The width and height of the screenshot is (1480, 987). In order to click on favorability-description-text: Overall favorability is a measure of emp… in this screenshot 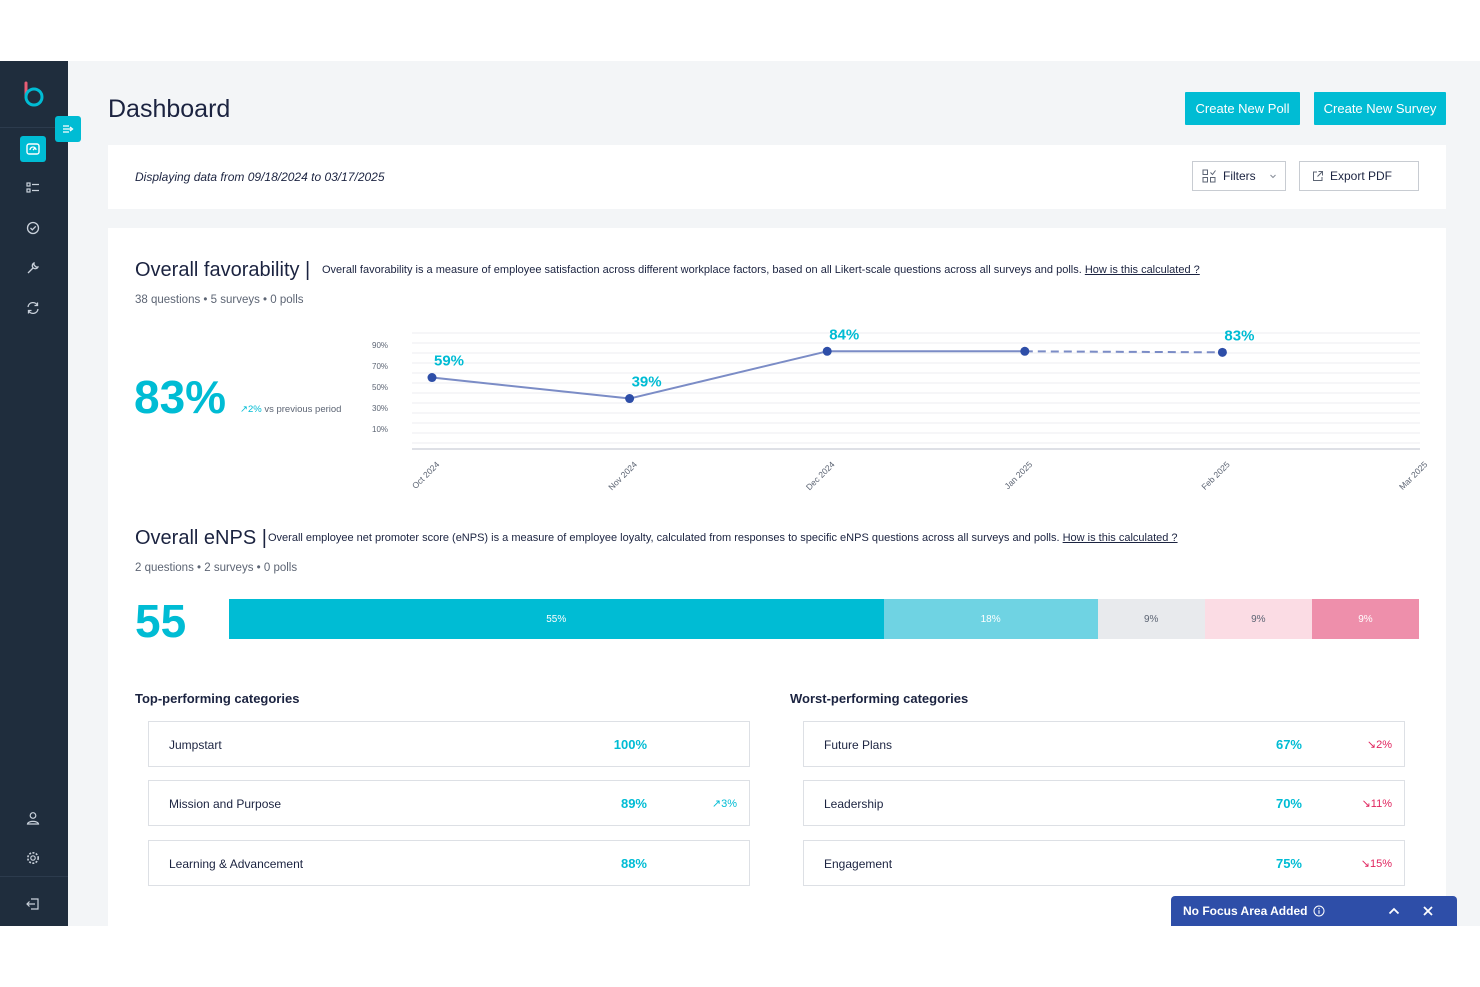, I will do `click(702, 270)`.